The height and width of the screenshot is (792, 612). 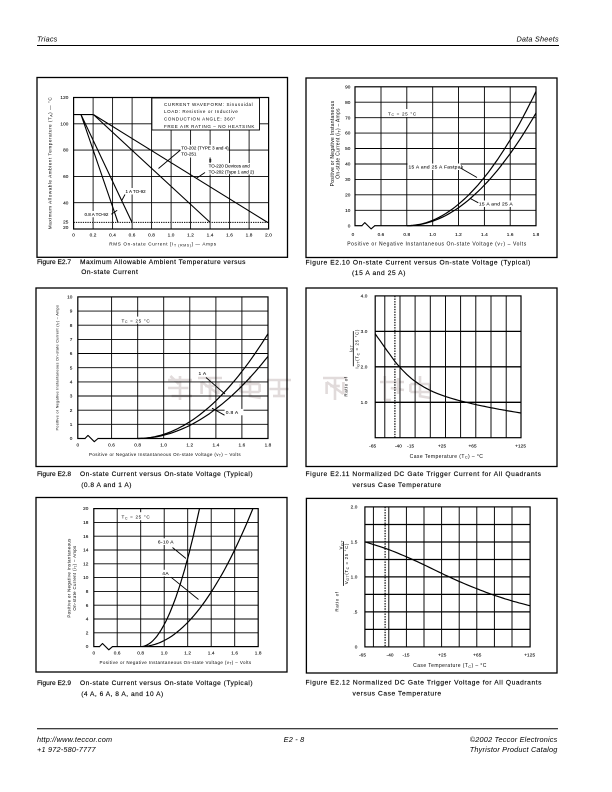 What do you see at coordinates (106, 485) in the screenshot?
I see `svg-text: (0.8 A and 1 A)` at bounding box center [106, 485].